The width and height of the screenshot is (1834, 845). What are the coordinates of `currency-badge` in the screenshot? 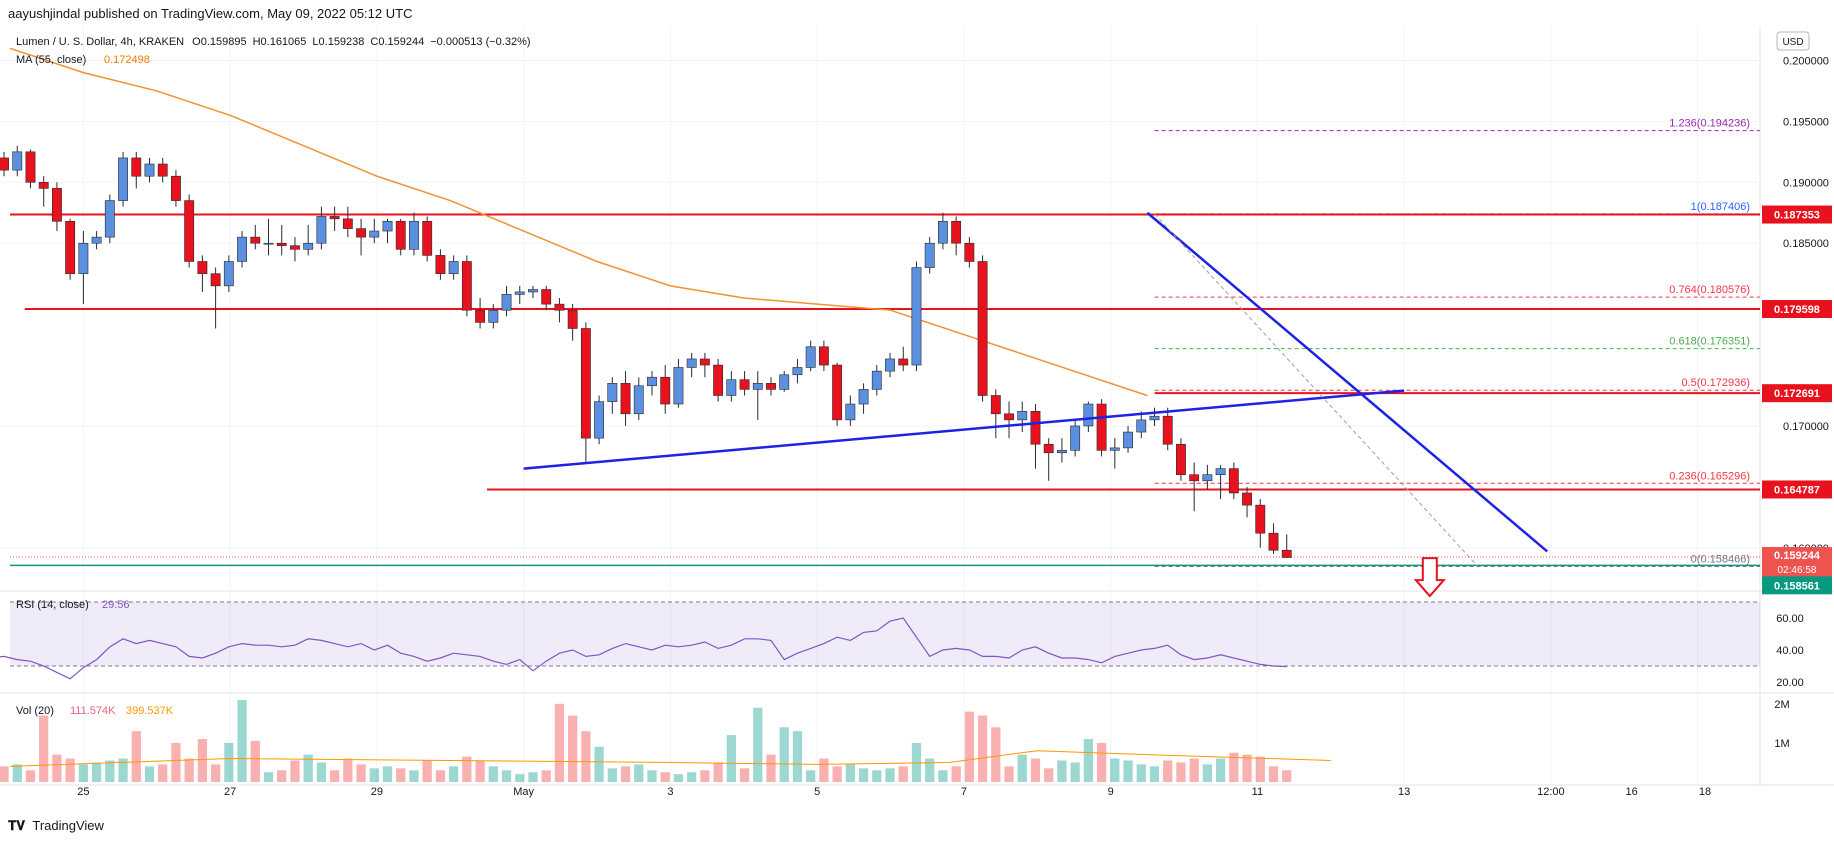 It's located at (1793, 41).